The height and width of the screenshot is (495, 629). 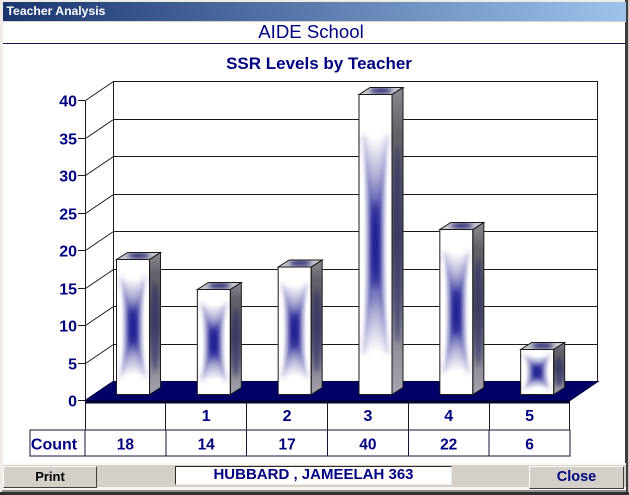 I want to click on svg-text: 2, so click(x=287, y=416).